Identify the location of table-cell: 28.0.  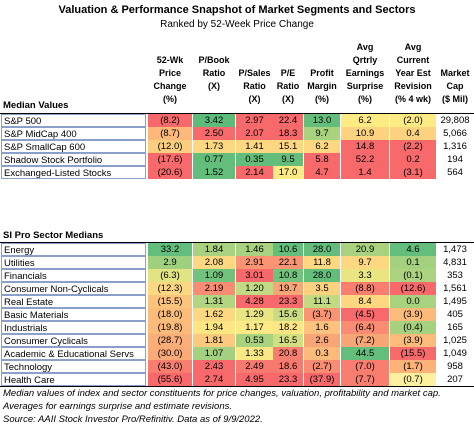
(322, 249).